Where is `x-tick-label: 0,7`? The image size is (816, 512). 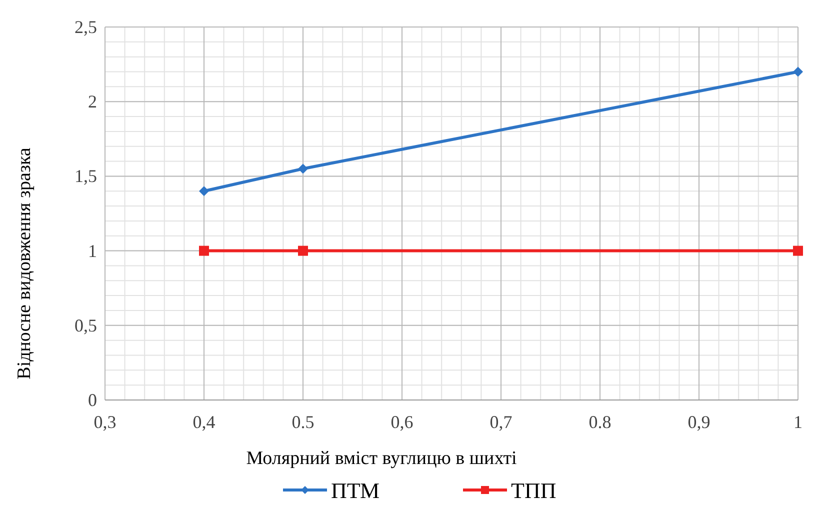 x-tick-label: 0,7 is located at coordinates (501, 422).